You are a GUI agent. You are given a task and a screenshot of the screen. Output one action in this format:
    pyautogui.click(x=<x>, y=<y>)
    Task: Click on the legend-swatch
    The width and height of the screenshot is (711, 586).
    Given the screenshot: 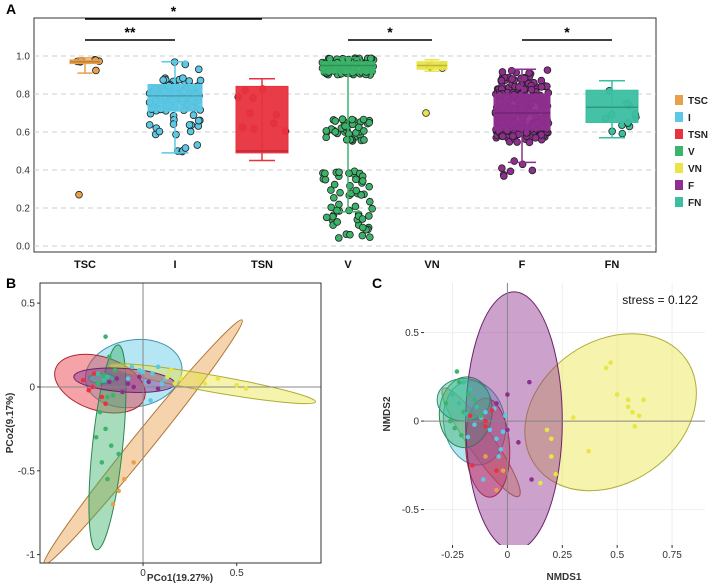 What is the action you would take?
    pyautogui.click(x=679, y=202)
    